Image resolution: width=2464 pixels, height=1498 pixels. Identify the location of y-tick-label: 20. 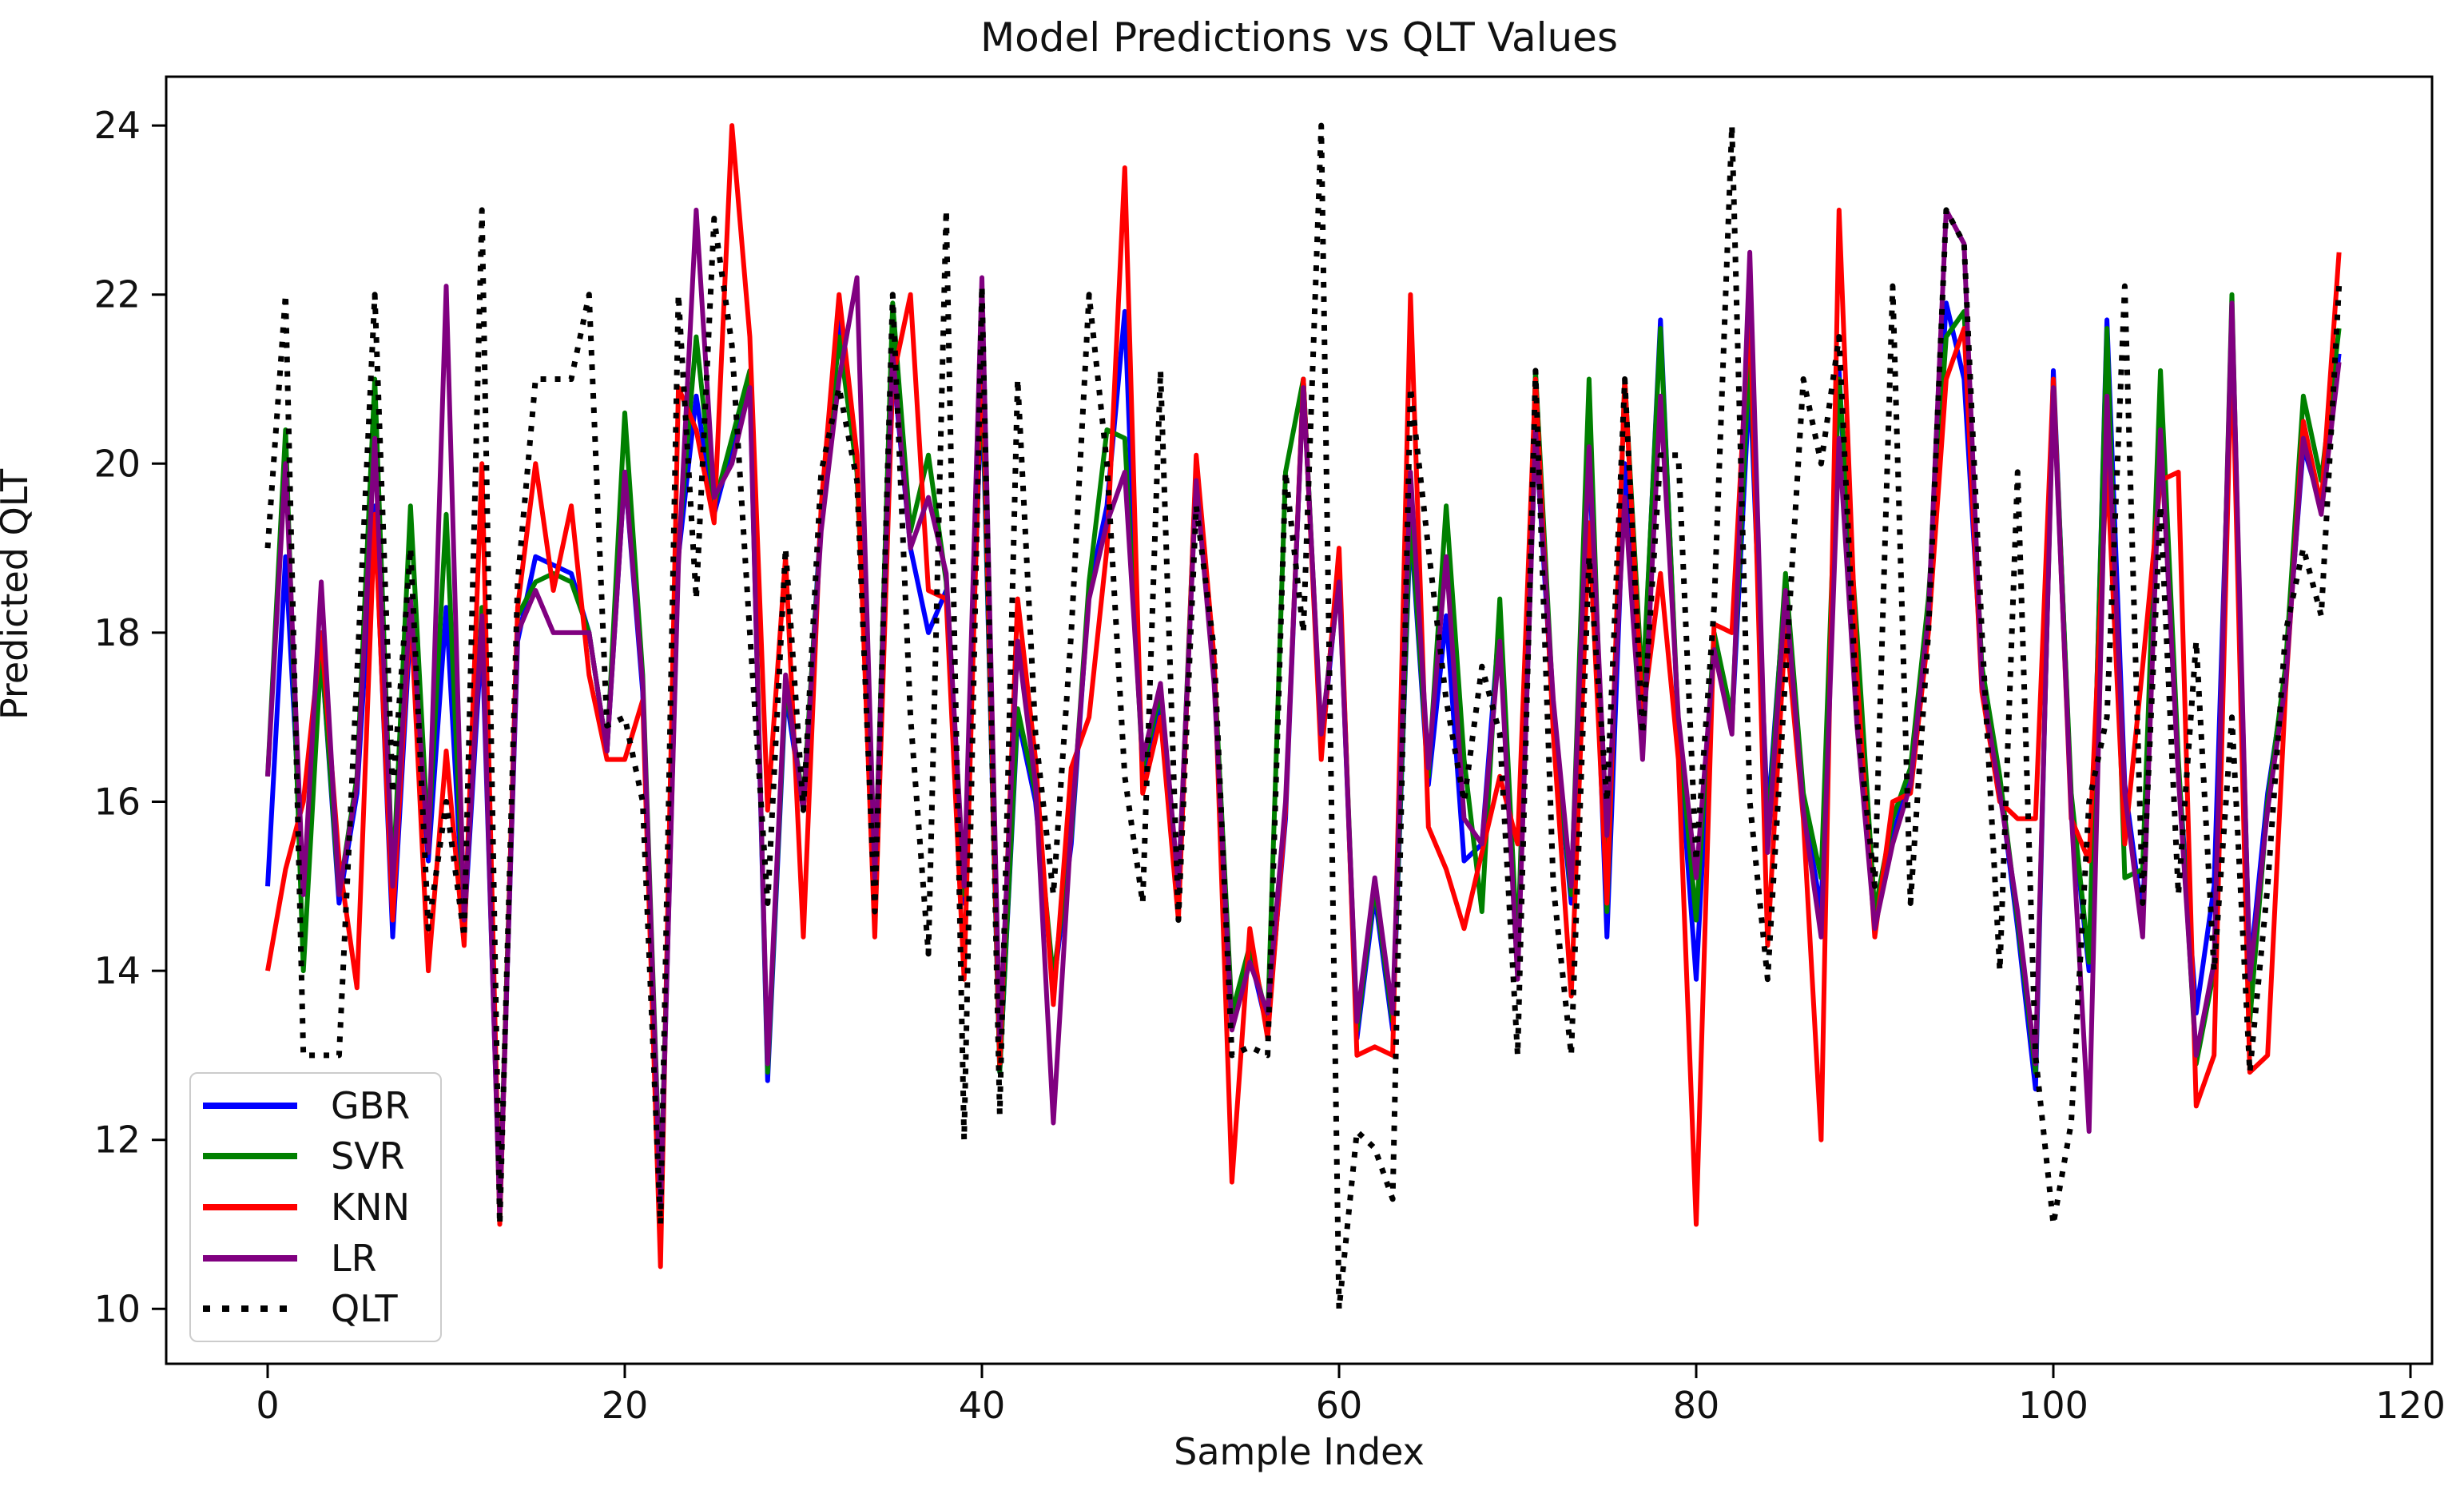
(117, 463).